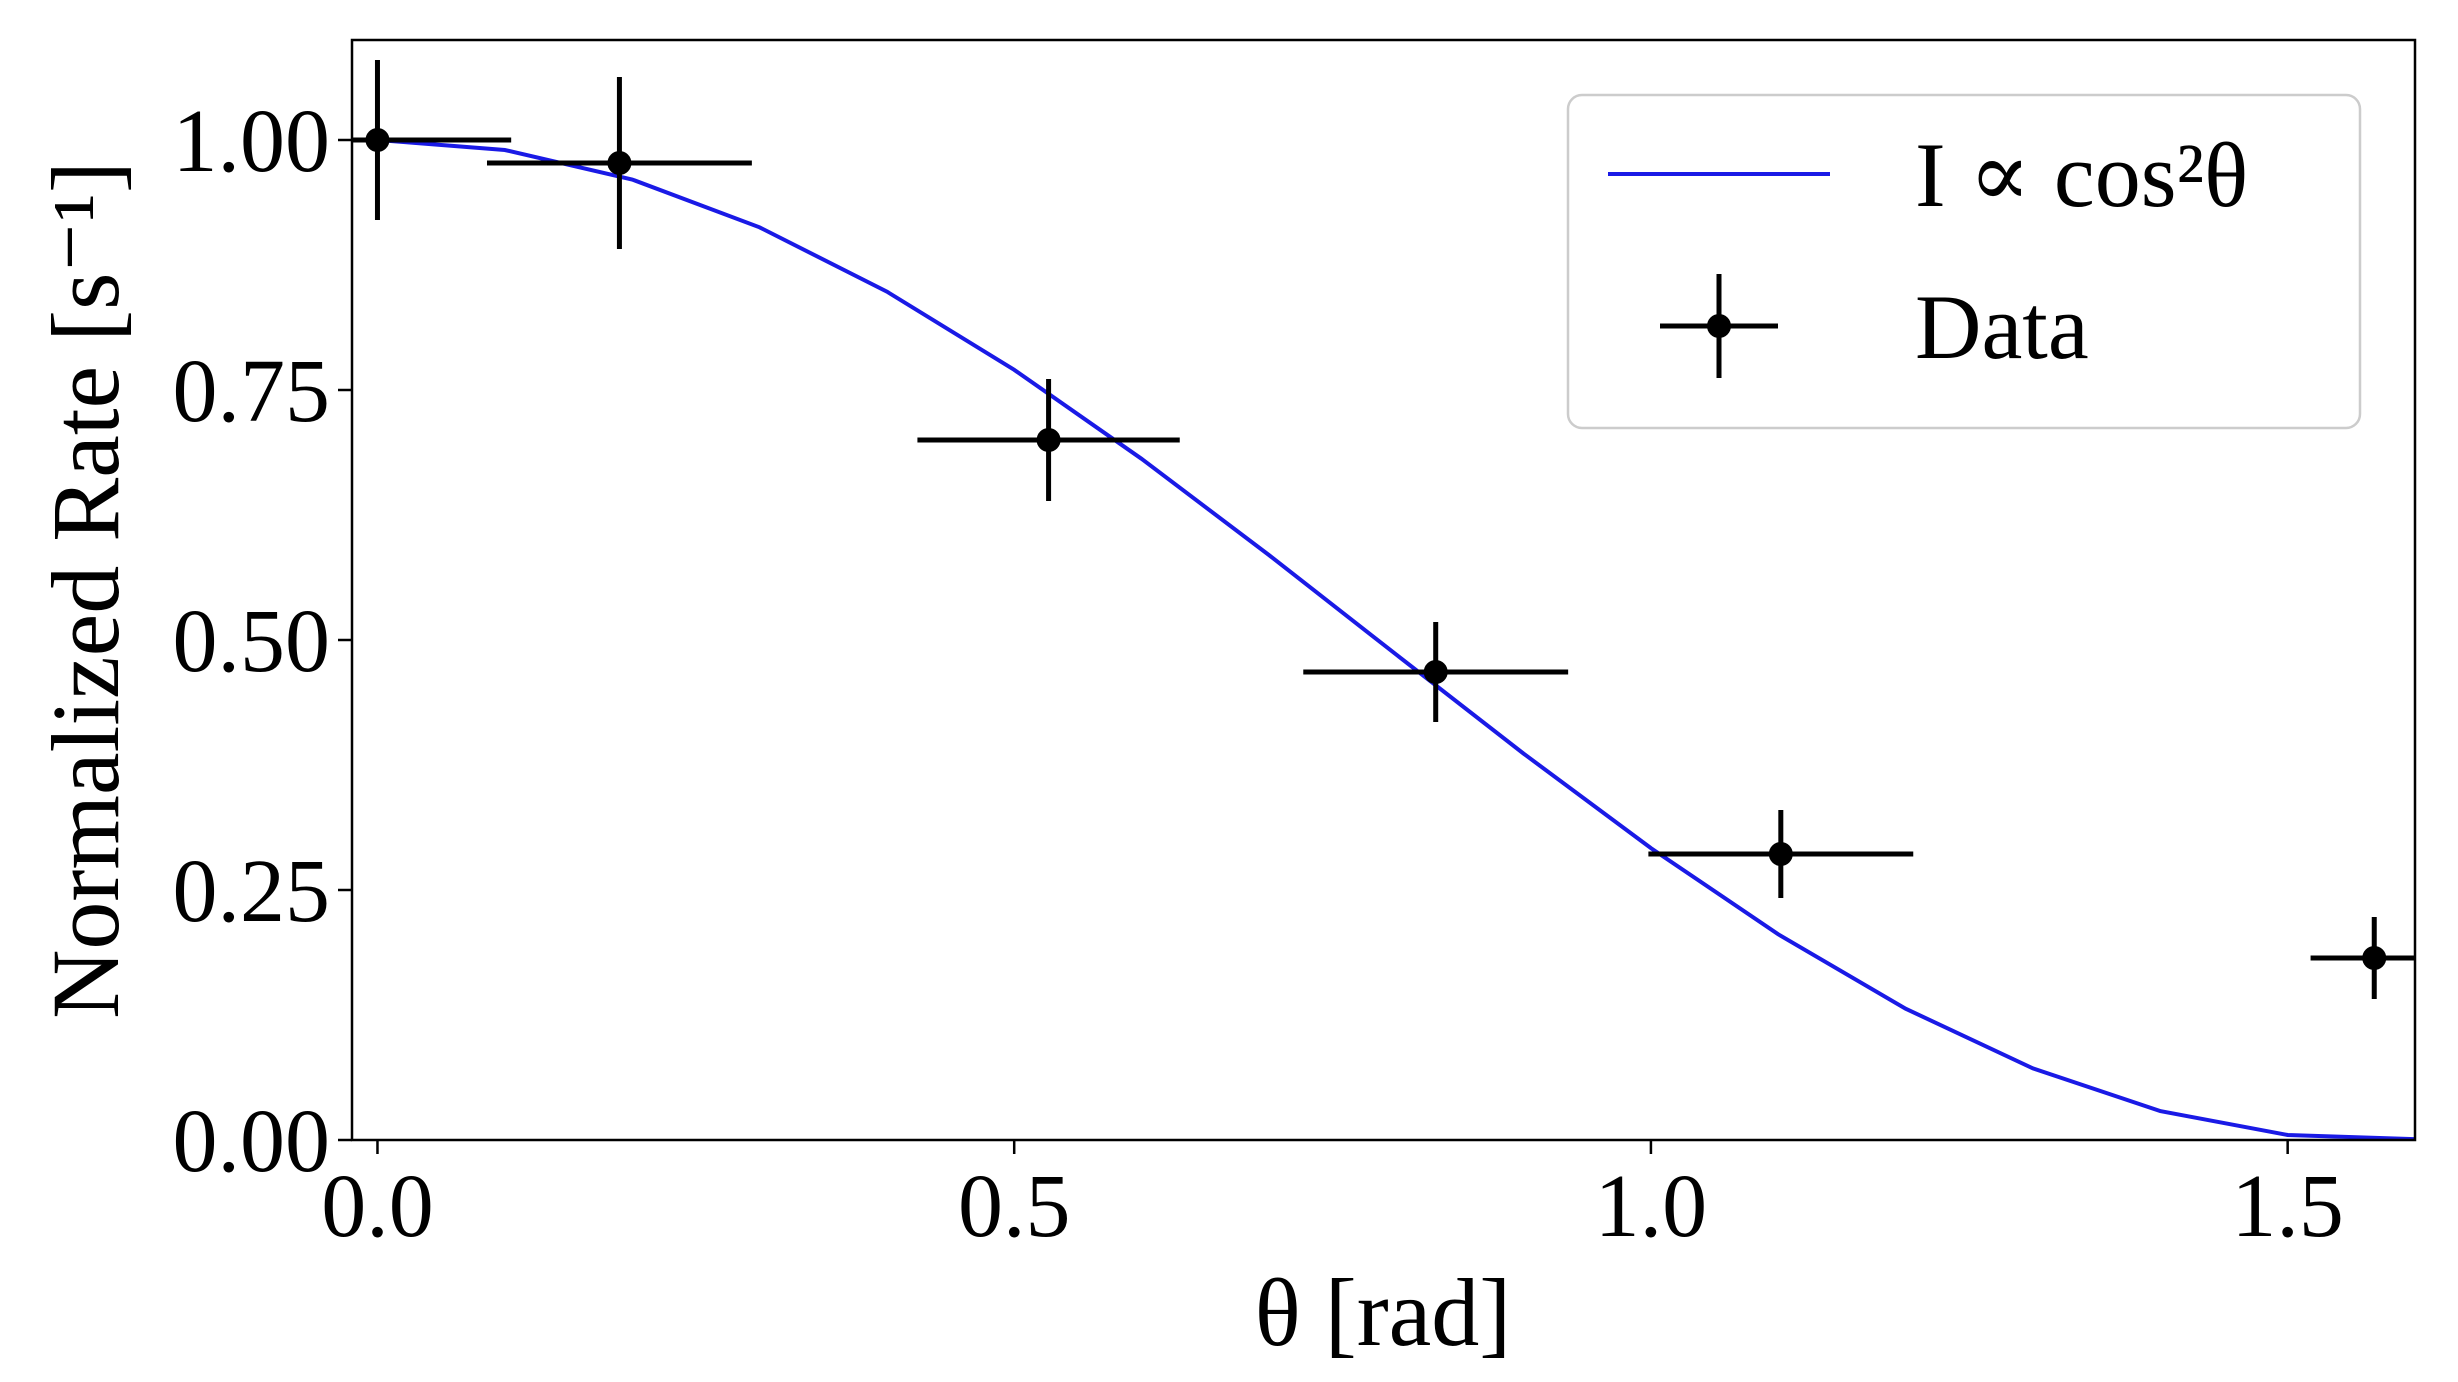 The width and height of the screenshot is (2458, 1382). What do you see at coordinates (1651, 1206) in the screenshot?
I see `x-tick-label: 1.0` at bounding box center [1651, 1206].